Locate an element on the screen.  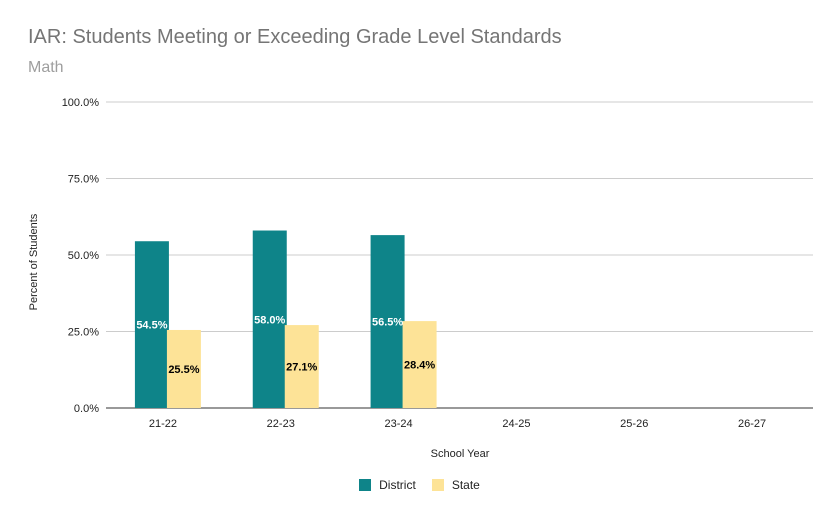
bar-label-district-22-23: 58.0% is located at coordinates (269, 320).